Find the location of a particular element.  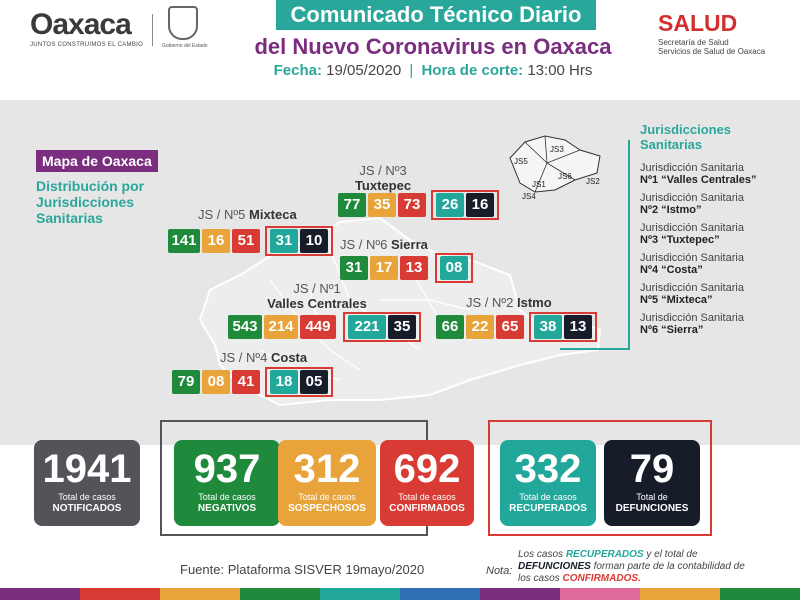

total-confirmados-caption: Total de casos is located at coordinates (427, 497).